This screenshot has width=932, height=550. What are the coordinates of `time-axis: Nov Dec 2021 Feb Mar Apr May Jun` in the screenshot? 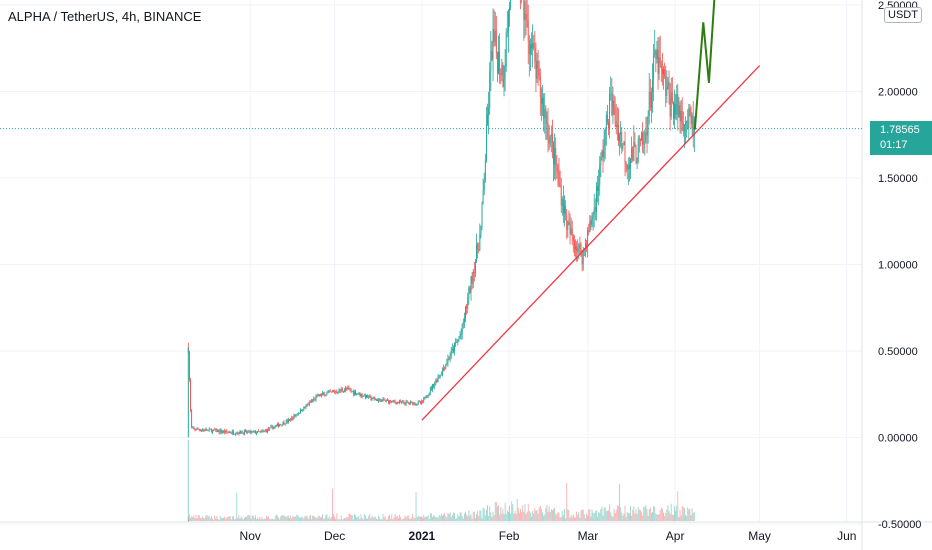 It's located at (548, 536).